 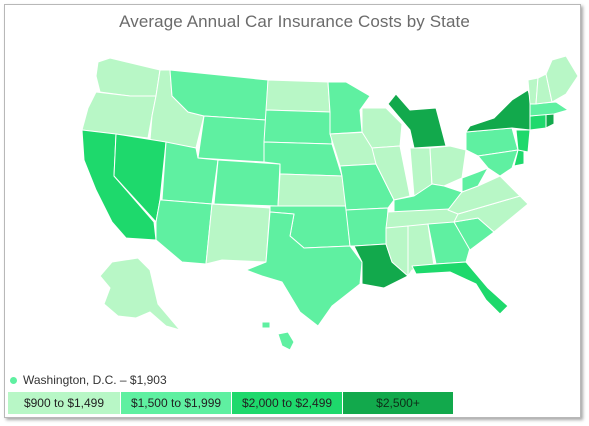 I want to click on state-WA, so click(x=128, y=77).